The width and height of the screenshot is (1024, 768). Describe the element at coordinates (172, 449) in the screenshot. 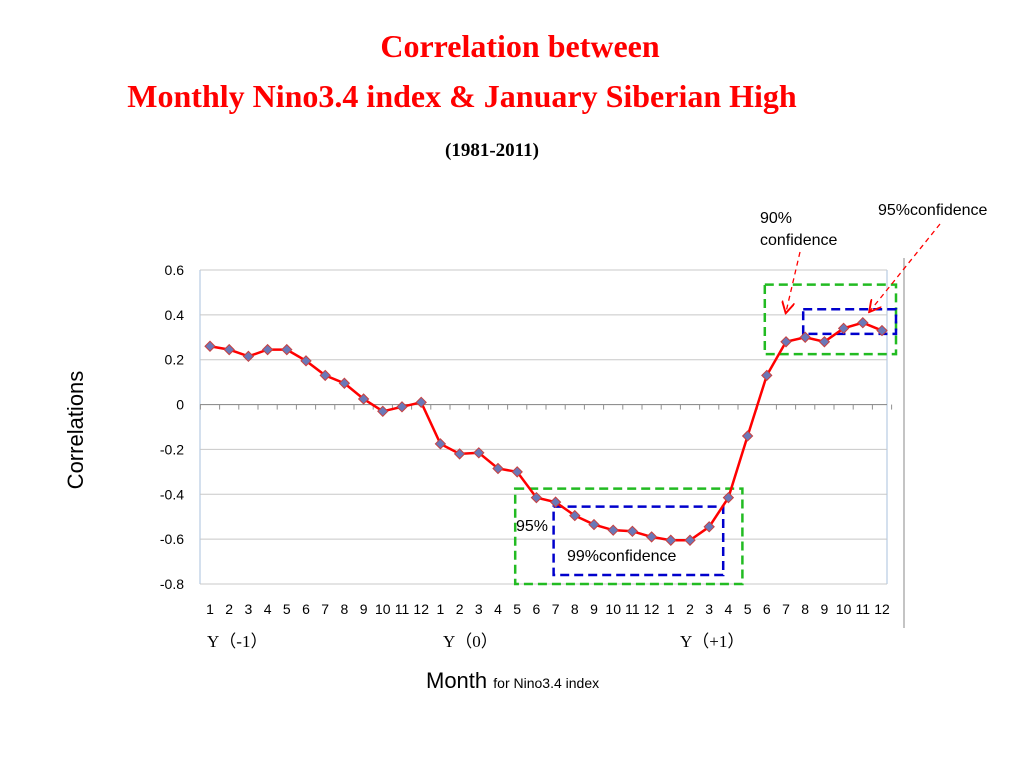

I see `y-tick--0.2: -0.2` at that location.